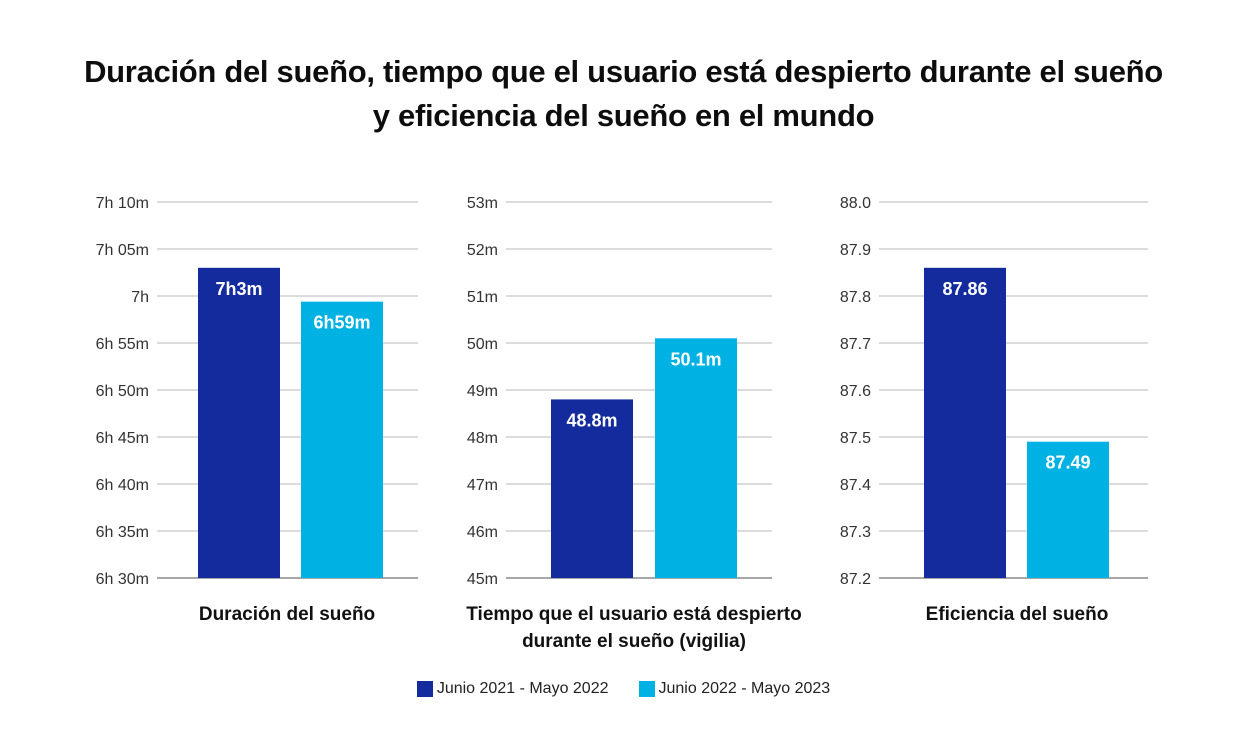 This screenshot has width=1247, height=751. Describe the element at coordinates (482, 297) in the screenshot. I see `y-tick-label: 51m` at that location.